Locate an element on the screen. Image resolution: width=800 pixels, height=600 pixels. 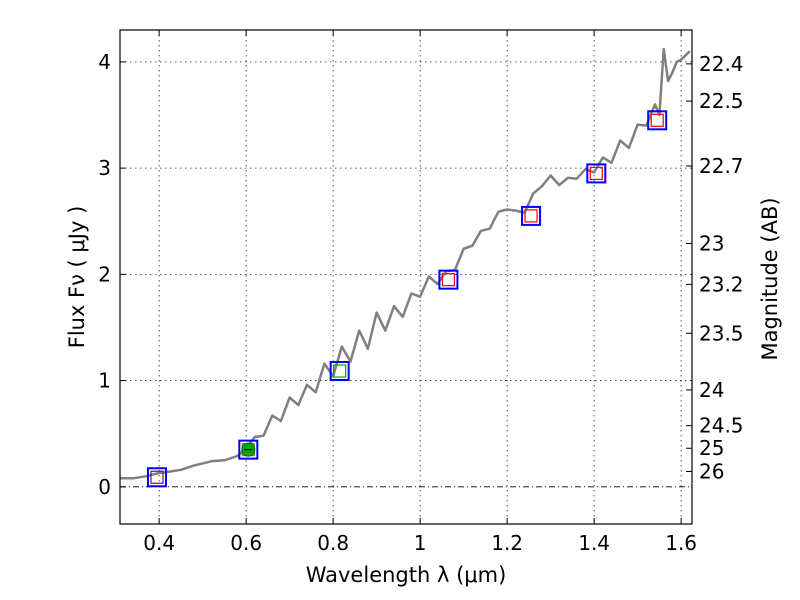
mag-tick-label: 25 is located at coordinates (711, 448).